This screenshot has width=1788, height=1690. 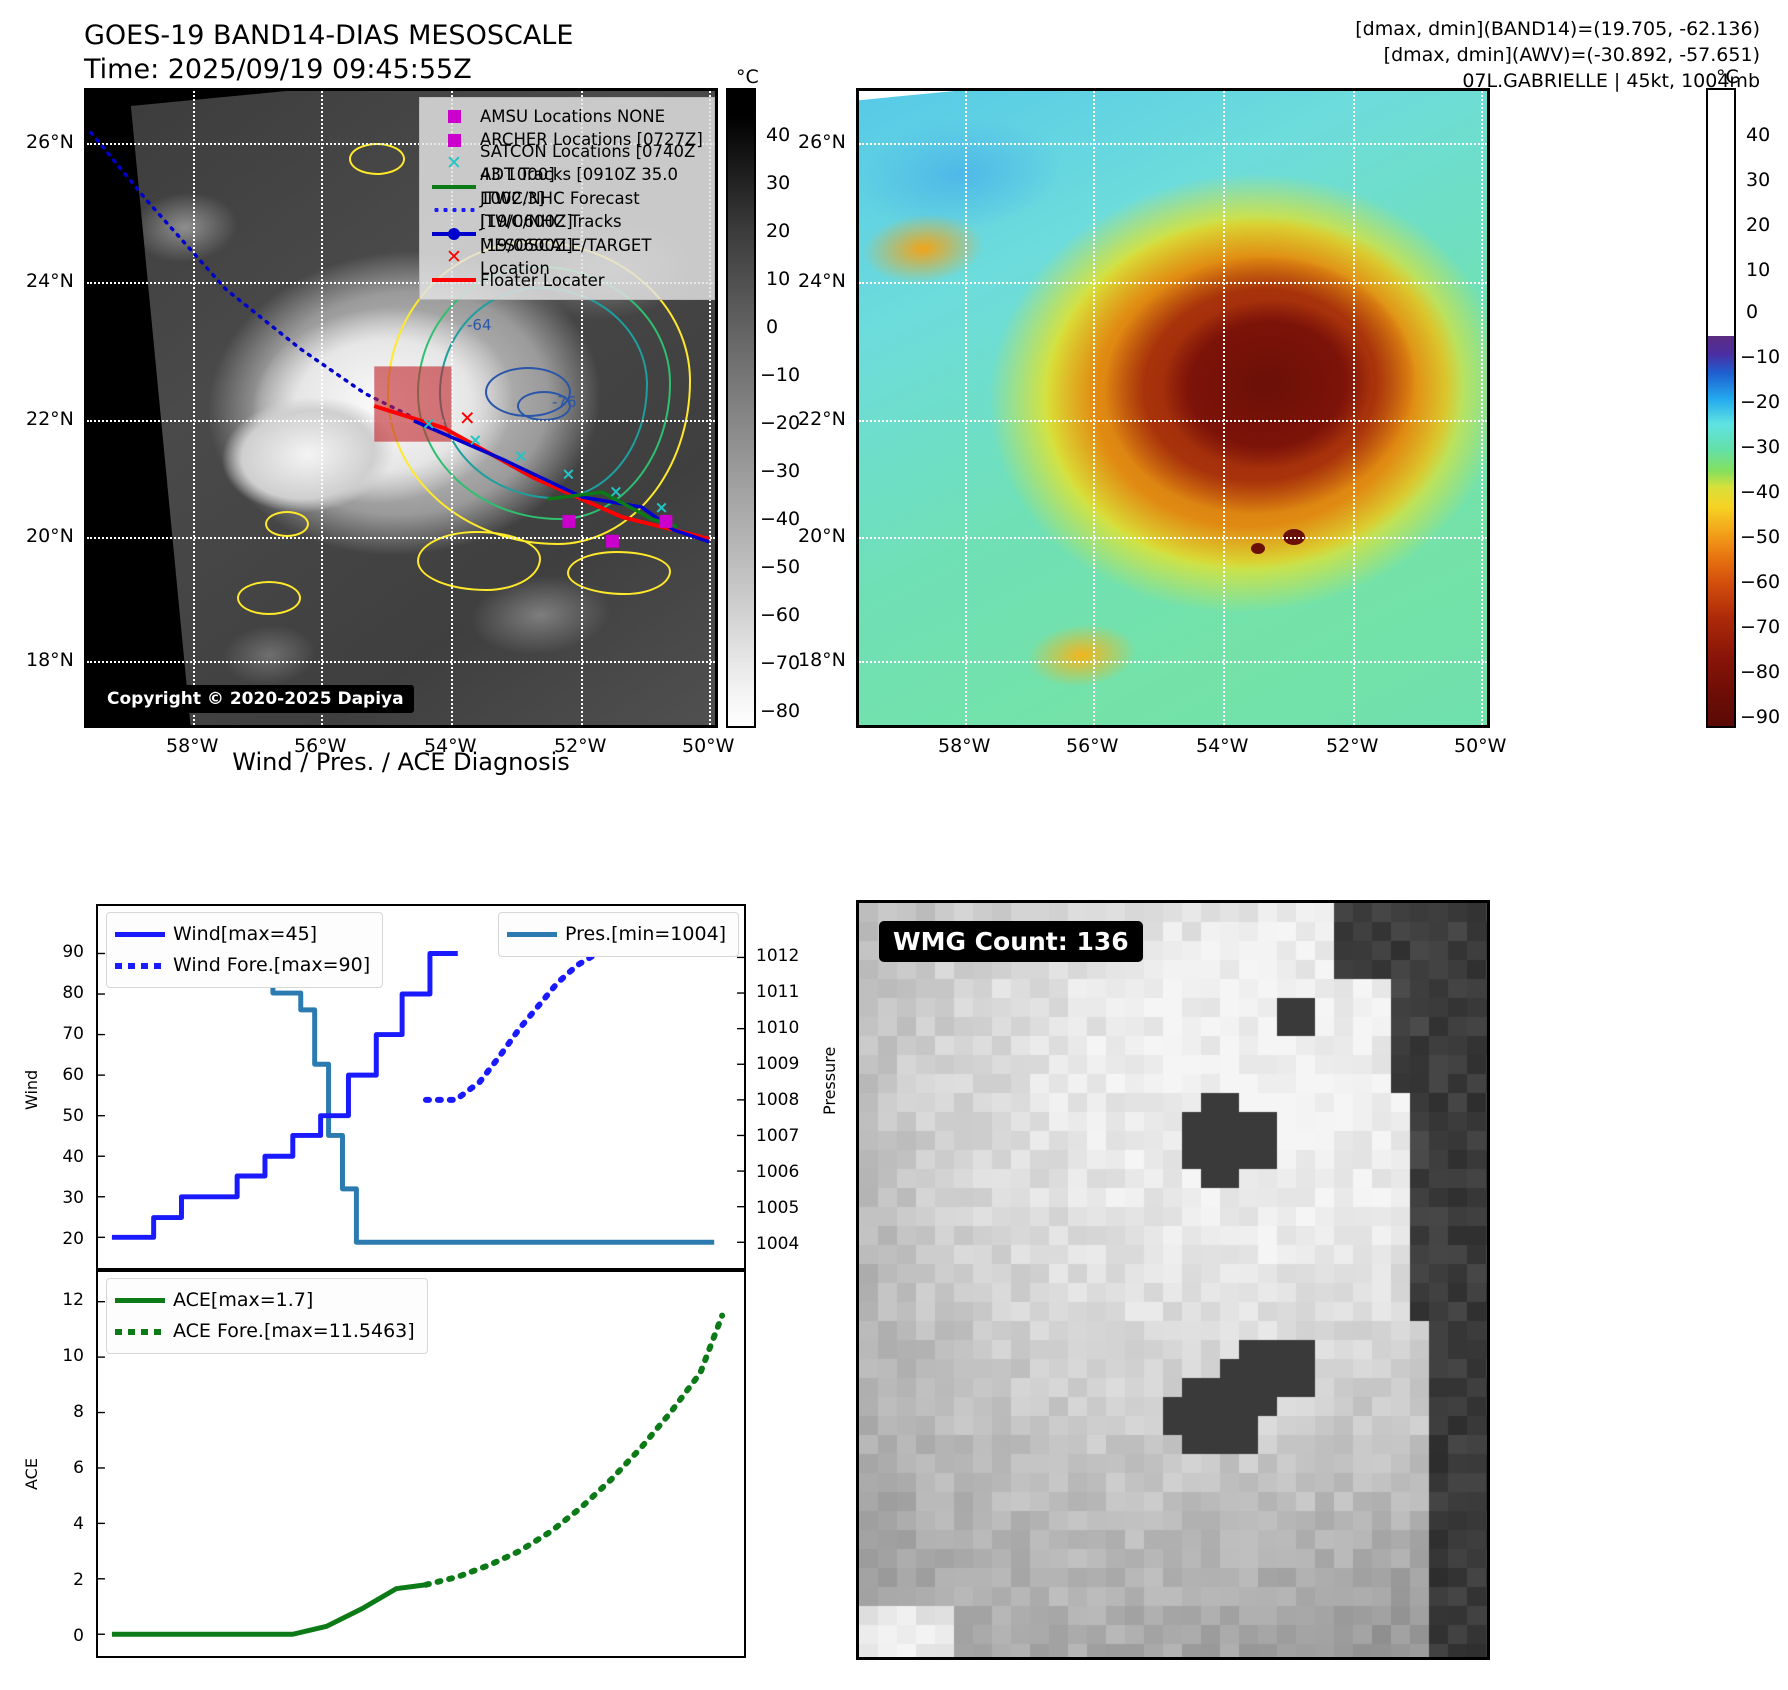 I want to click on wind-forecast-series, so click(x=570, y=1021).